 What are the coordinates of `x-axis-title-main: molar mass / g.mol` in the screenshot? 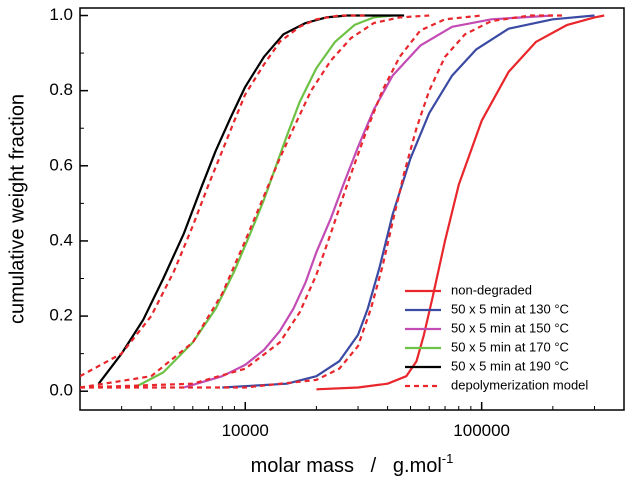 It's located at (346, 466).